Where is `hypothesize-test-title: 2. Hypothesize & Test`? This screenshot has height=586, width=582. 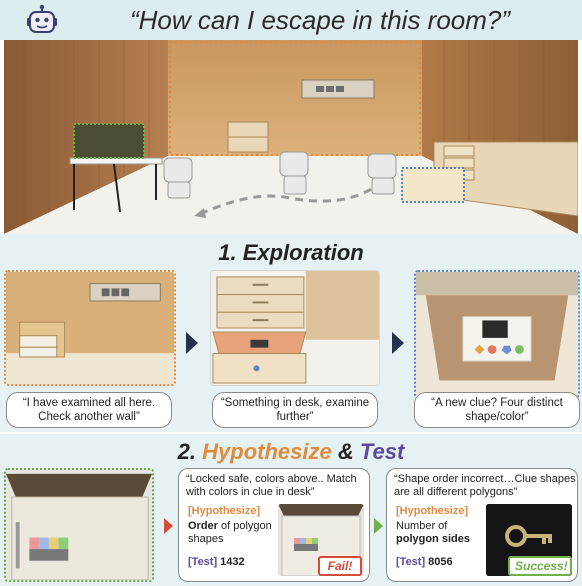 hypothesize-test-title: 2. Hypothesize & Test is located at coordinates (291, 452).